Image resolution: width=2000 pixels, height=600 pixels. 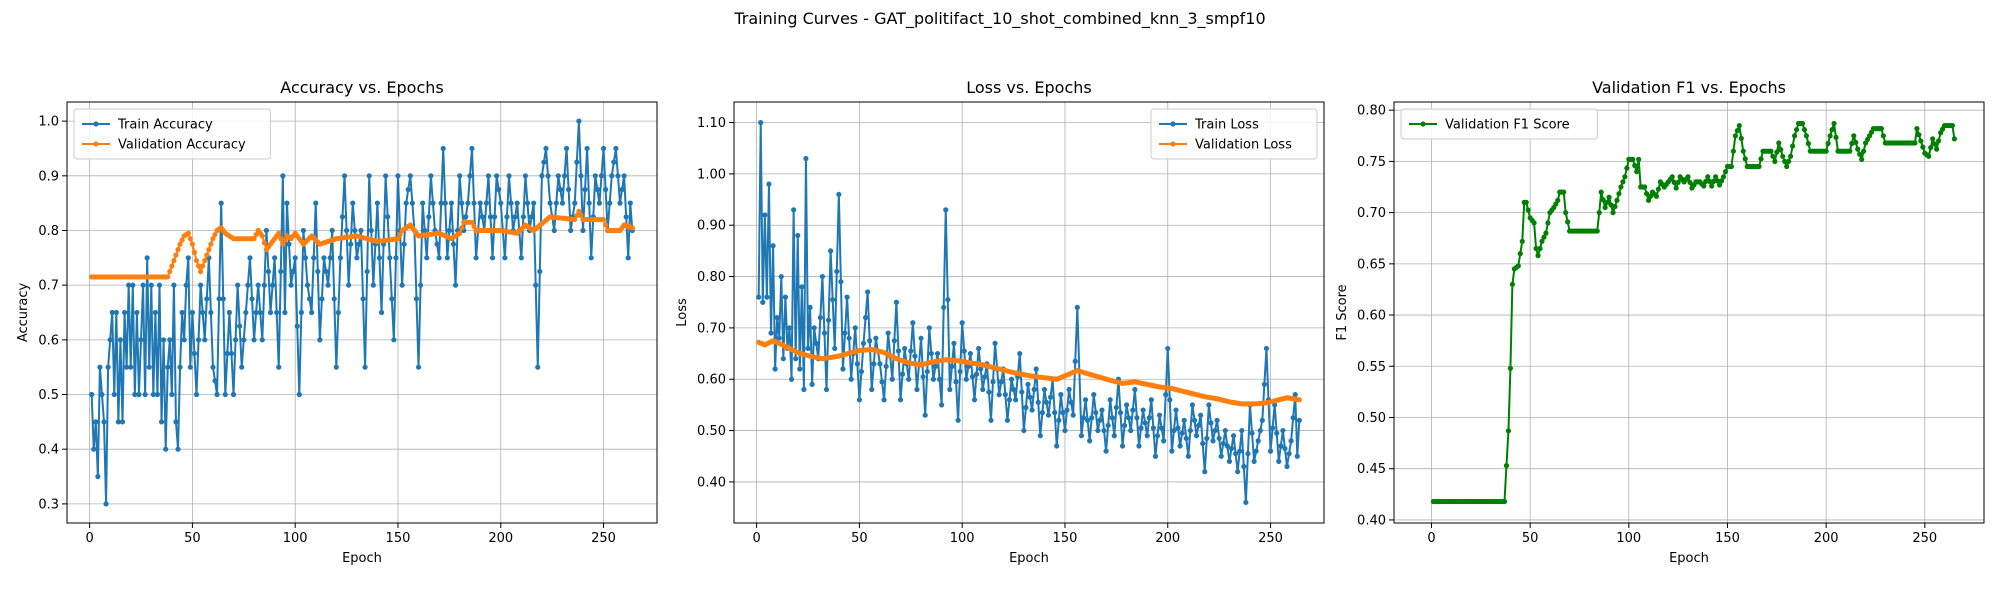 What do you see at coordinates (398, 538) in the screenshot?
I see `x-tick-label: 150` at bounding box center [398, 538].